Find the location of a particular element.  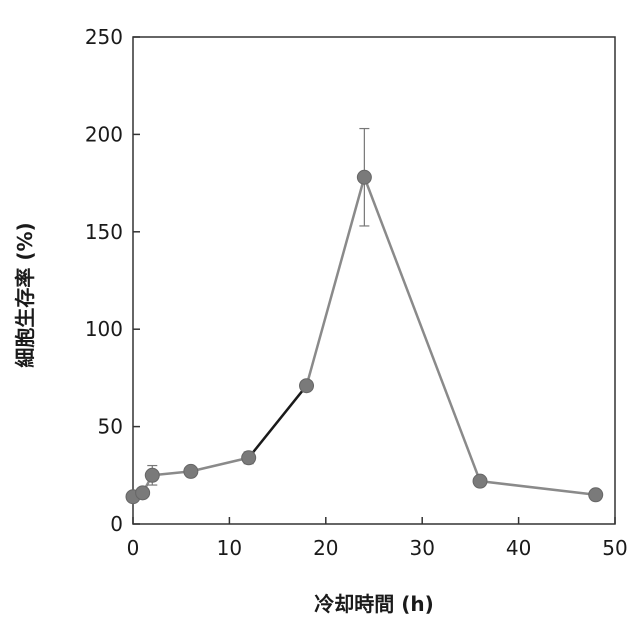

x-tick-label: 40 is located at coordinates (518, 548).